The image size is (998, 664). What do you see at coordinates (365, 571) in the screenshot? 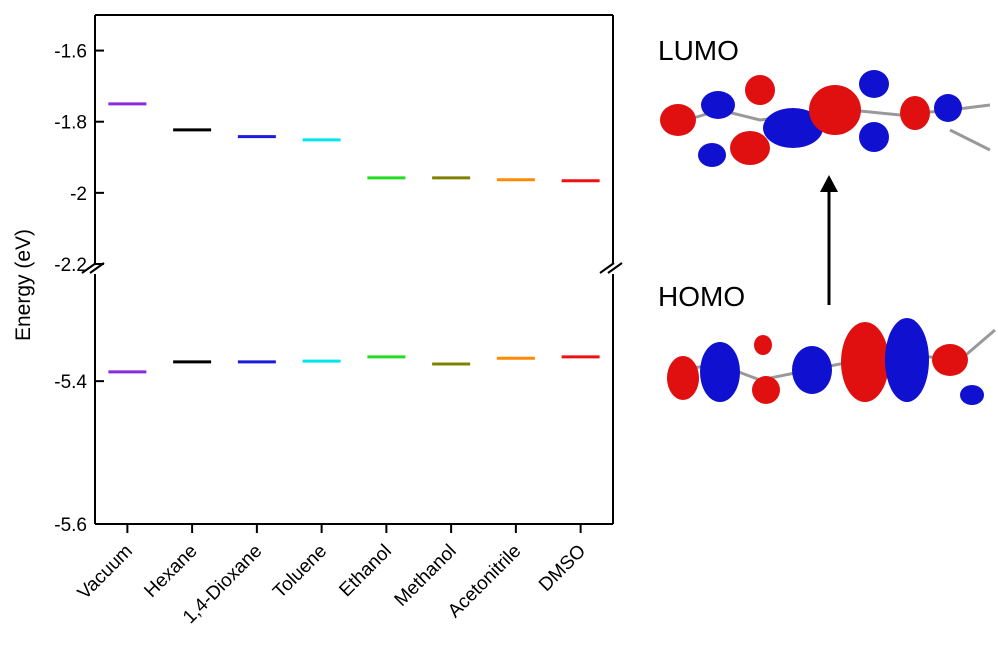
I see `x-tick-label: Ethanol` at bounding box center [365, 571].